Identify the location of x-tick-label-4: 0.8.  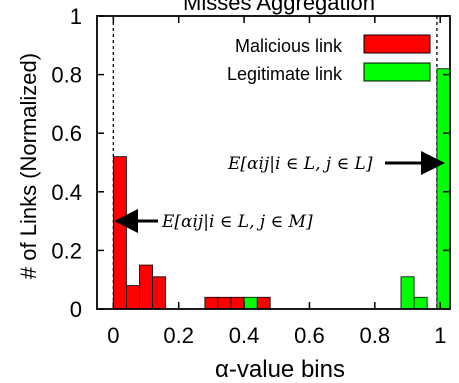
(375, 335).